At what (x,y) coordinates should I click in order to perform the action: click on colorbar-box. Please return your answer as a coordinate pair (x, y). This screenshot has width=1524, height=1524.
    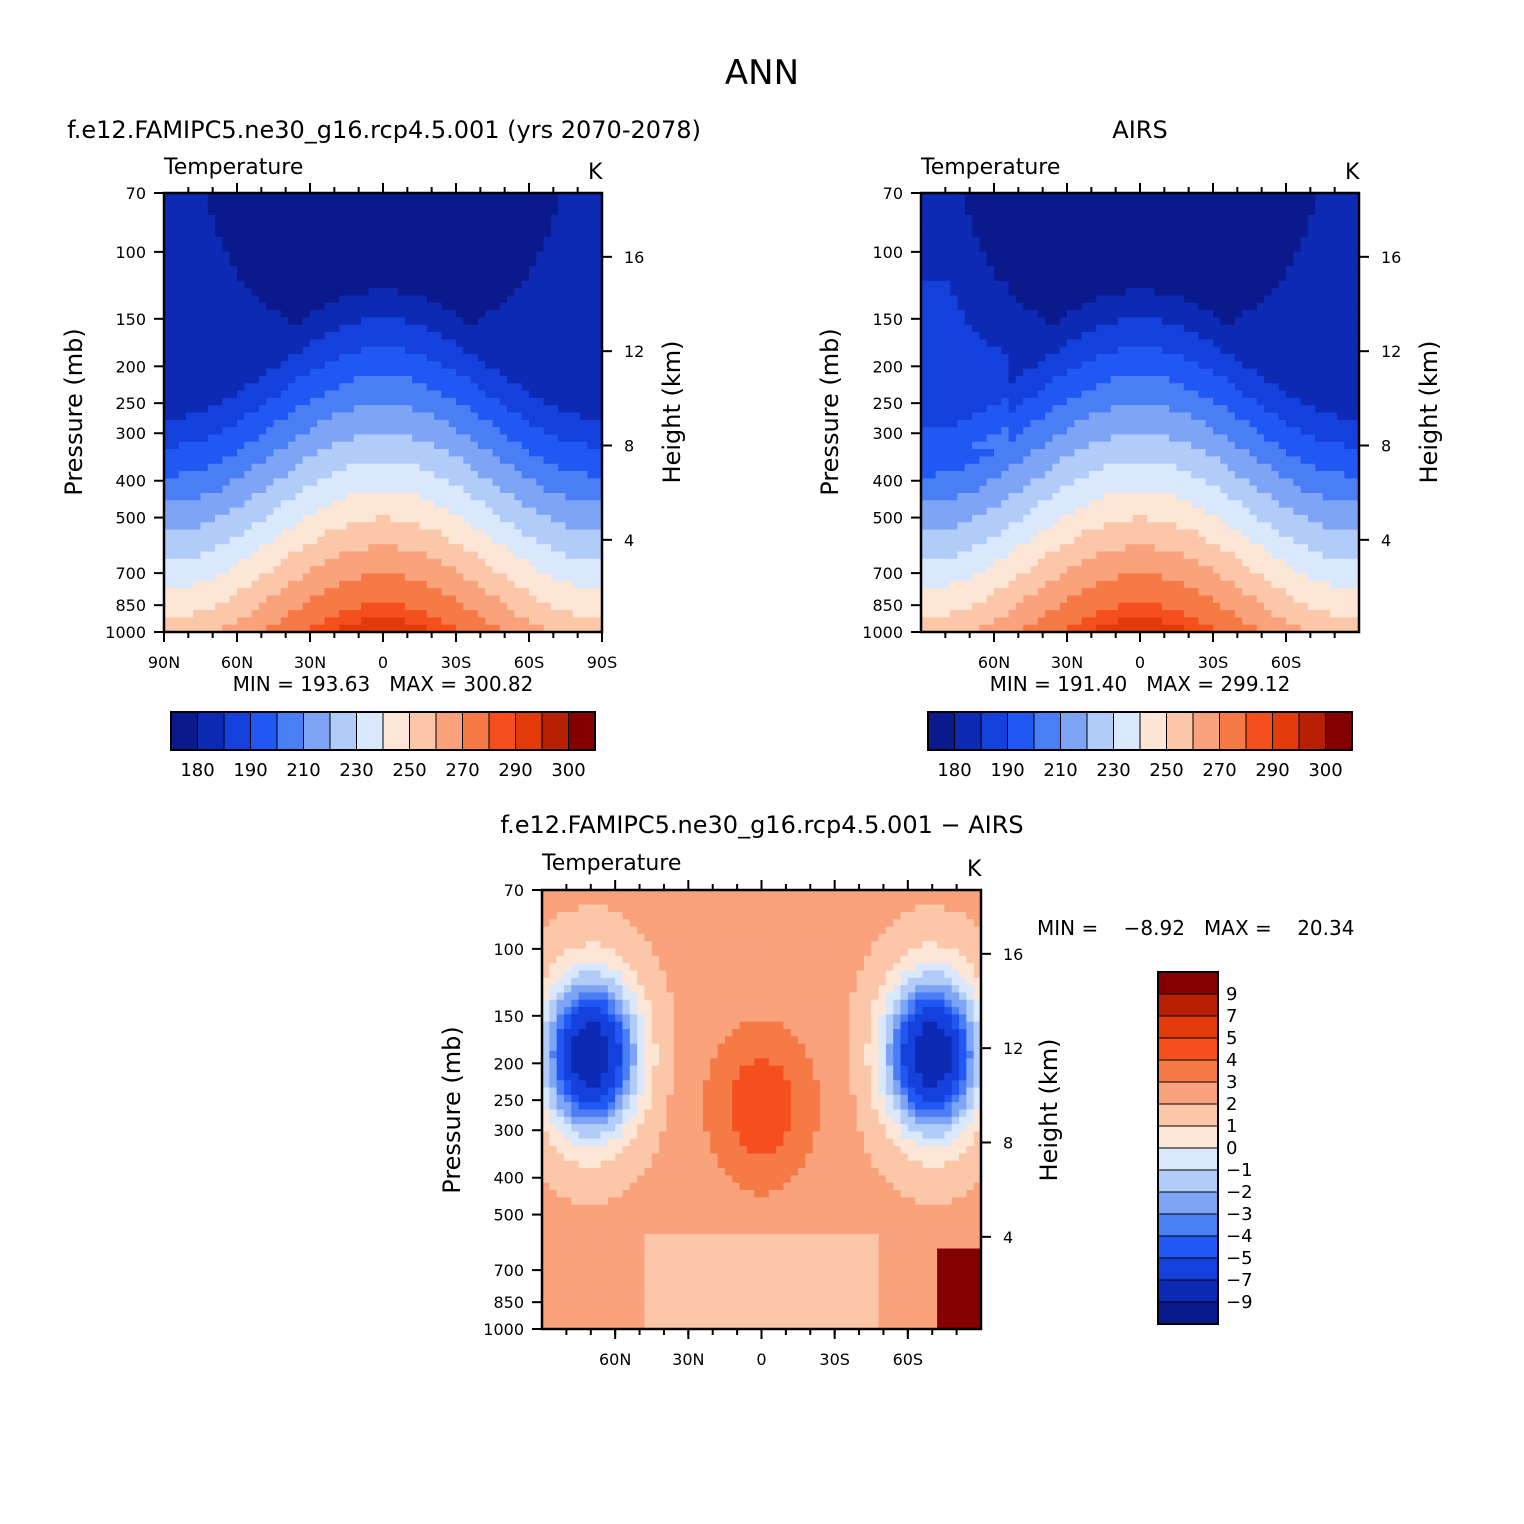
    Looking at the image, I should click on (449, 731).